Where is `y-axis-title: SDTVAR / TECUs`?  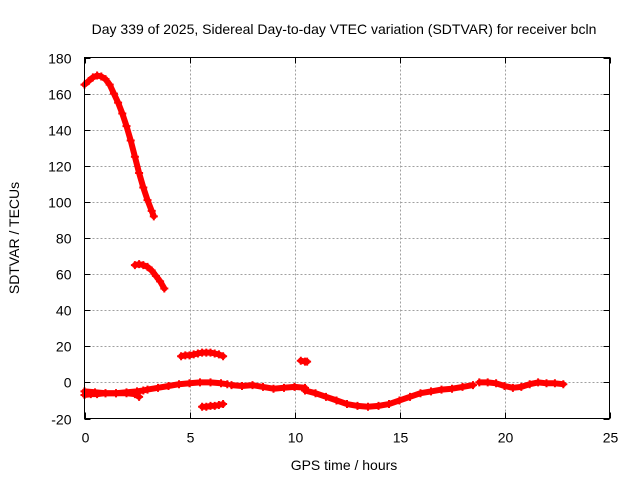
y-axis-title: SDTVAR / TECUs is located at coordinates (14, 238).